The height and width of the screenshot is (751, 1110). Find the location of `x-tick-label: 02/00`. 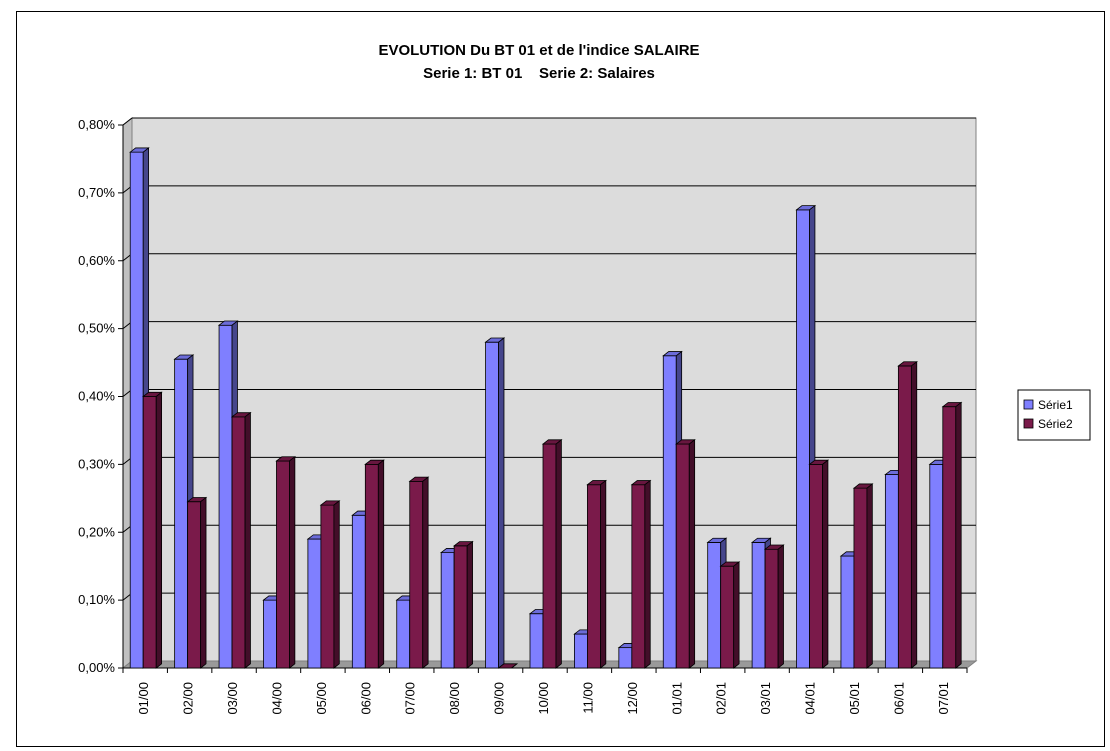

x-tick-label: 02/00 is located at coordinates (188, 698).